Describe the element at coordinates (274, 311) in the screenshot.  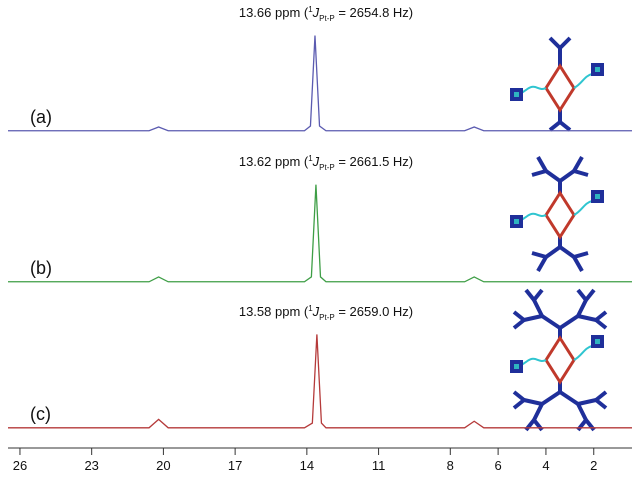
I see `annotation-main: 13.58 ppm (` at that location.